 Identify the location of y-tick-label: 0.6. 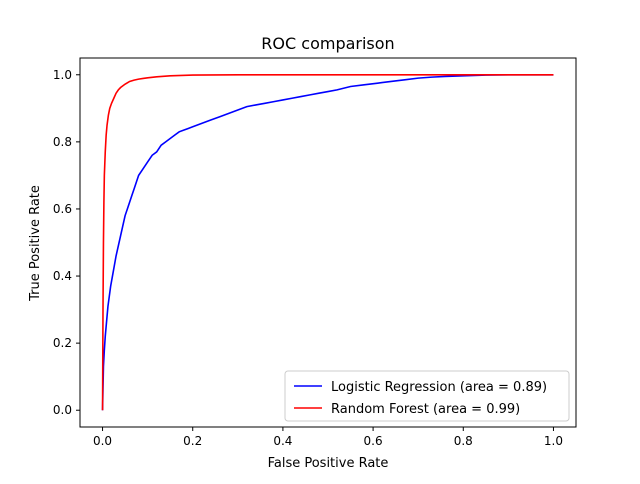
(62, 209).